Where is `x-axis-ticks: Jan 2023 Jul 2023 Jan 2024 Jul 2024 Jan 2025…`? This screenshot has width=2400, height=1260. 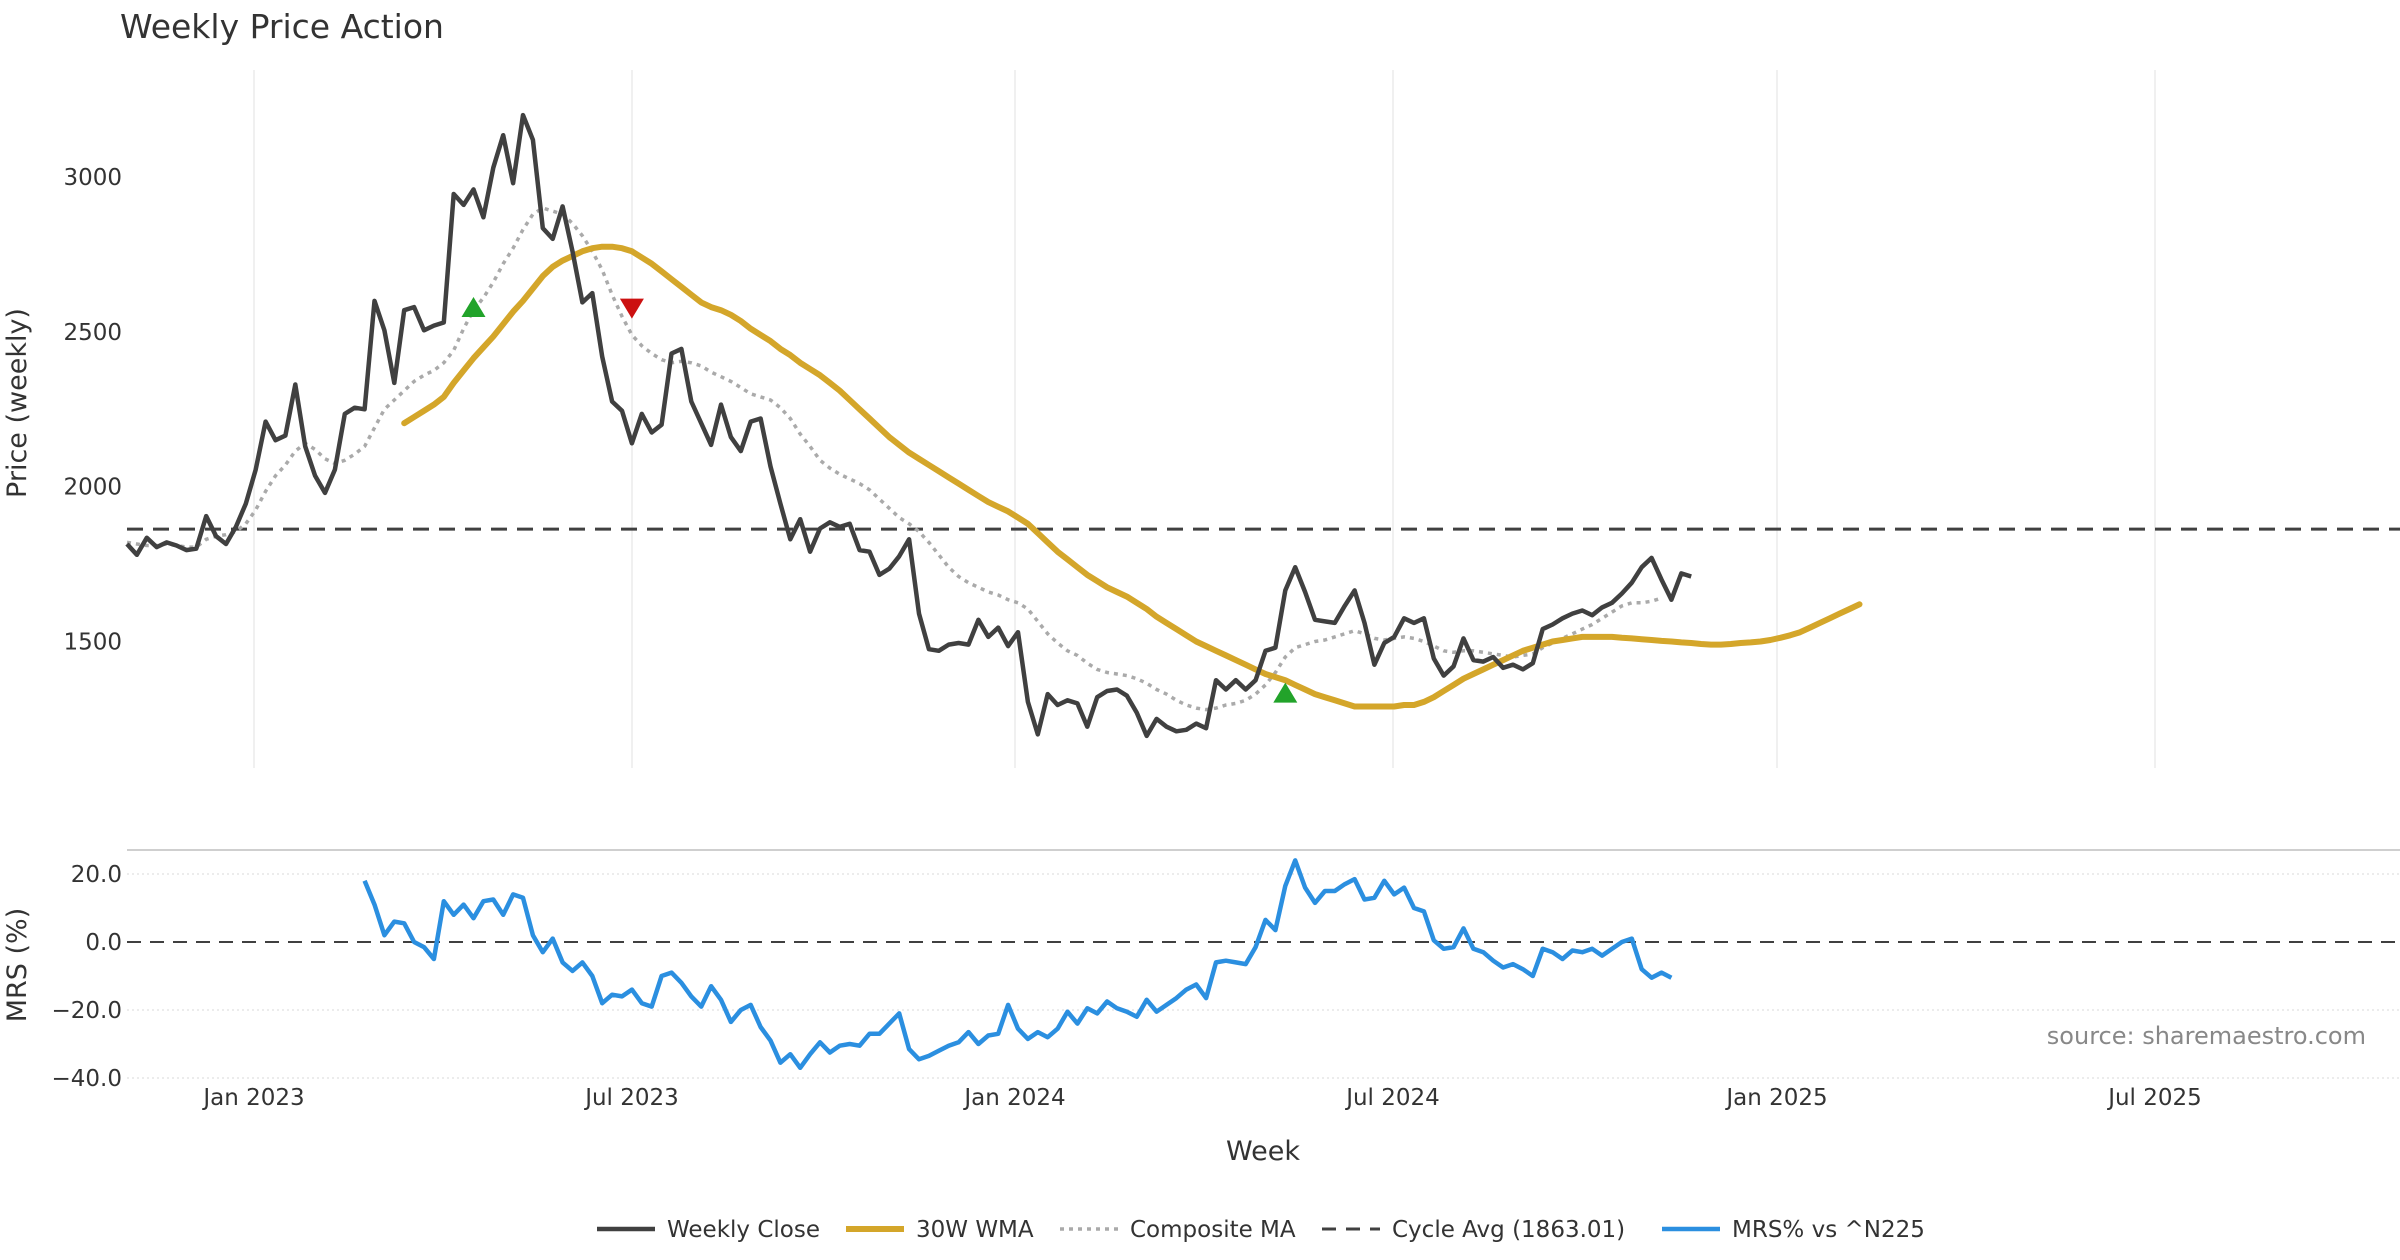
x-axis-ticks: Jan 2023 Jul 2023 Jan 2024 Jul 2024 Jan 2025… is located at coordinates (1201, 1098).